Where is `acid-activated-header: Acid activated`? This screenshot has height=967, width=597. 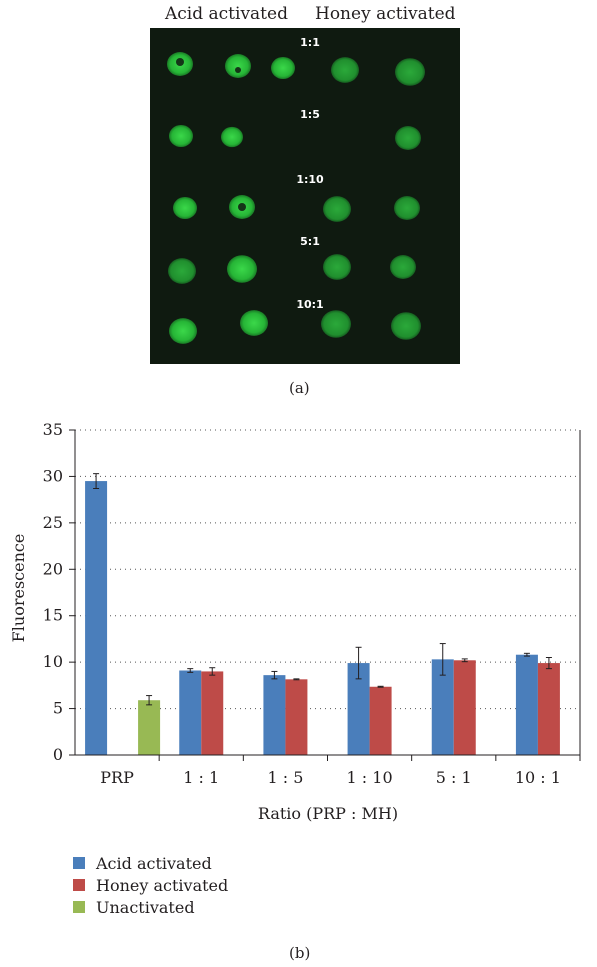
acid-activated-header: Acid activated is located at coordinates (226, 14).